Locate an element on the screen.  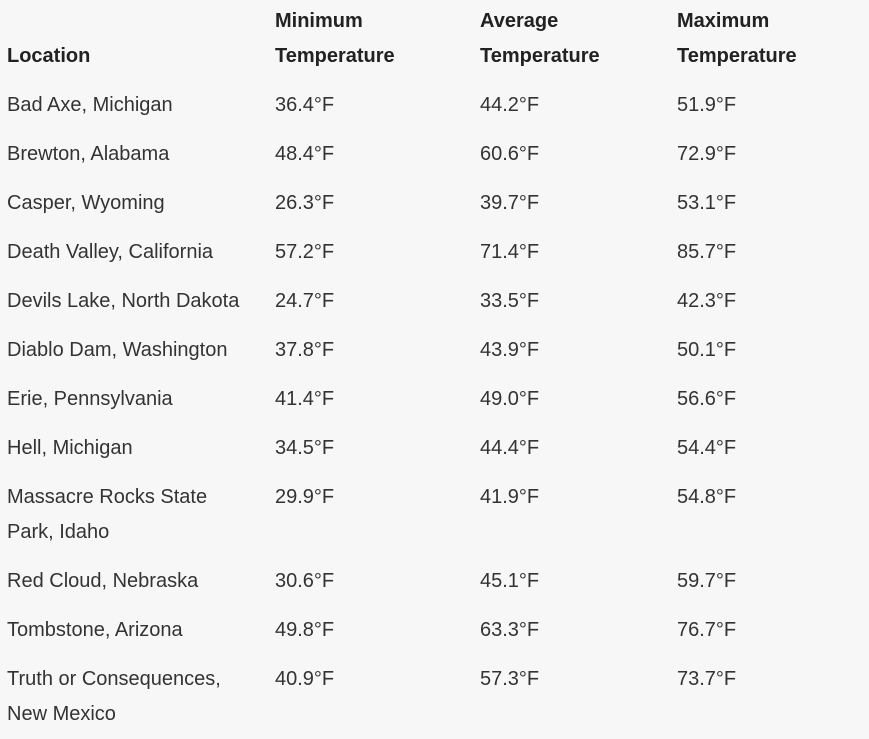
table-cell: 33.5°F is located at coordinates (510, 301).